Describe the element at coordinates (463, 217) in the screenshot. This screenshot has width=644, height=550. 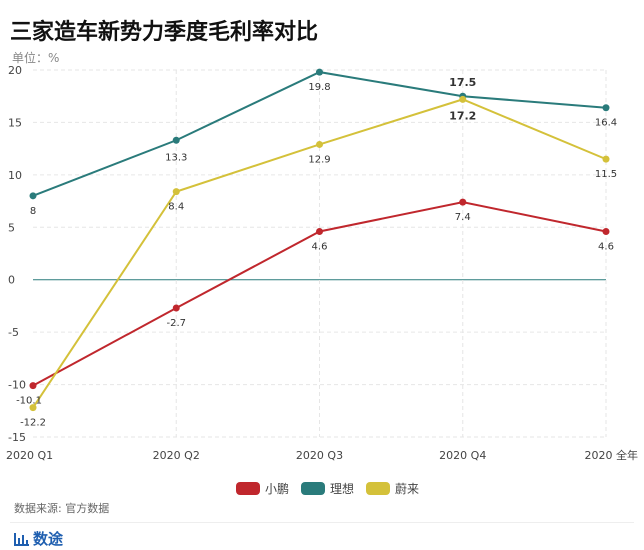
I see `data-label: 7.4` at that location.